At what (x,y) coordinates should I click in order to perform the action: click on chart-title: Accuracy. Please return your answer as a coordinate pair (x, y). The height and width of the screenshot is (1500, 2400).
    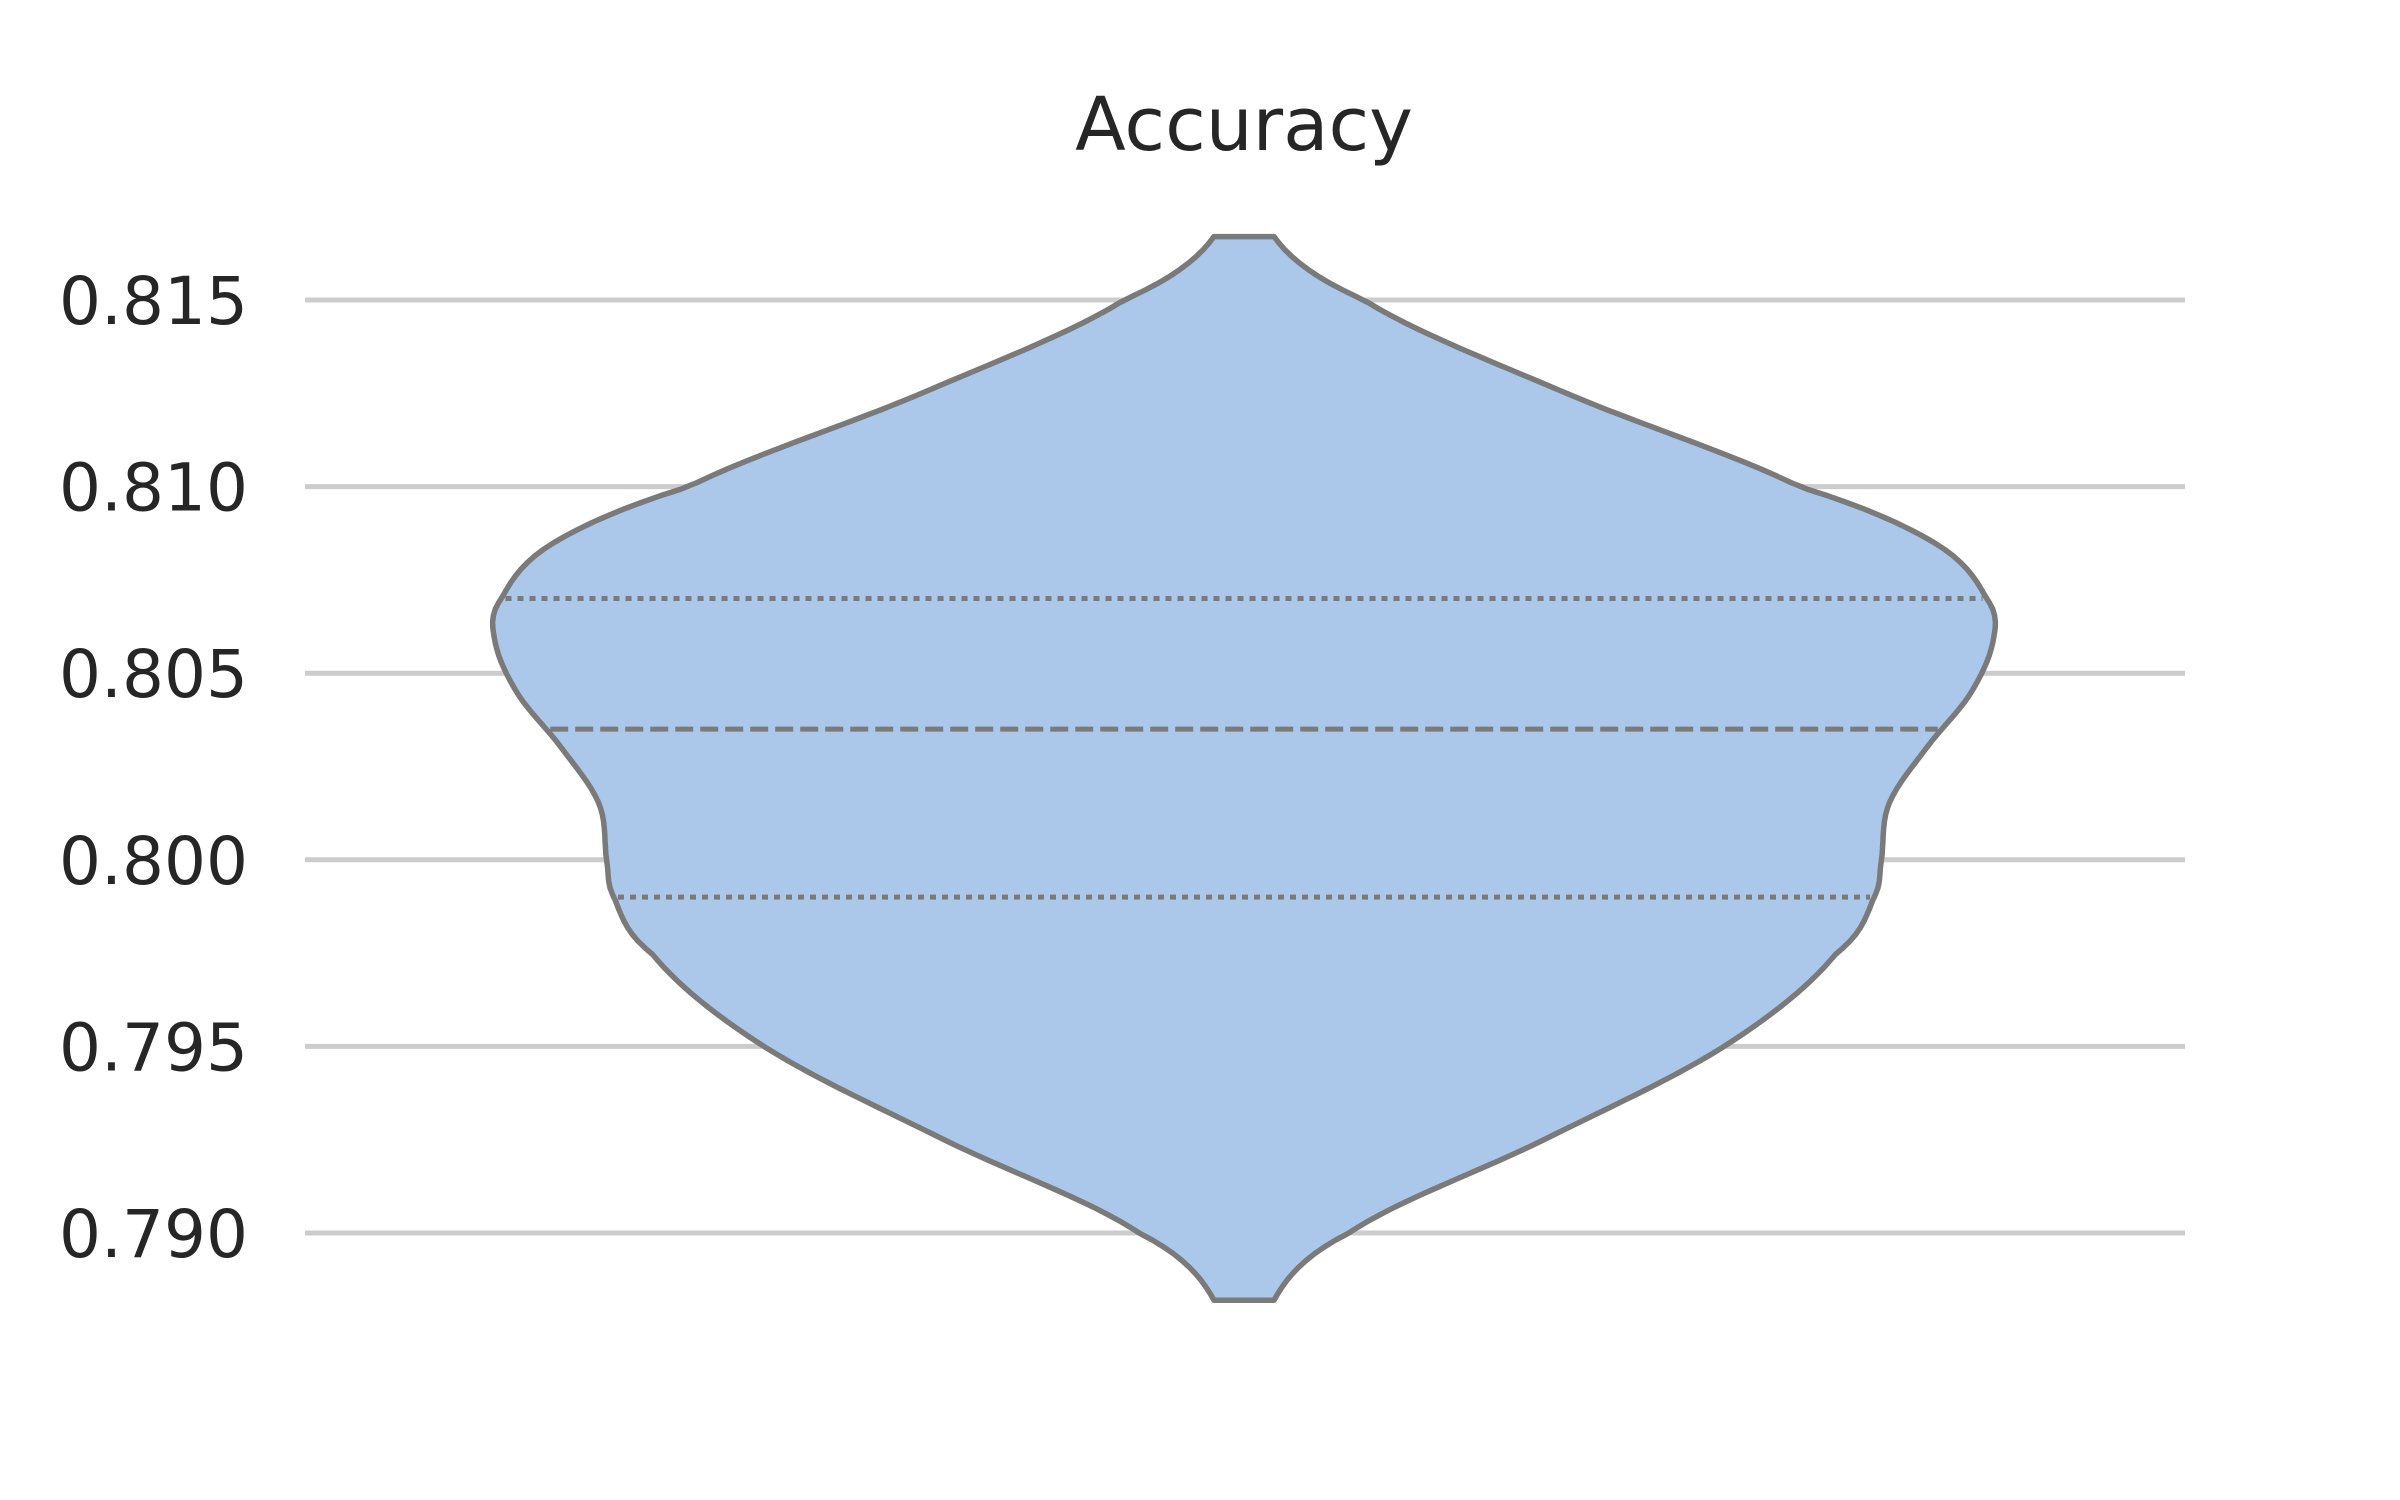
    Looking at the image, I should click on (1244, 125).